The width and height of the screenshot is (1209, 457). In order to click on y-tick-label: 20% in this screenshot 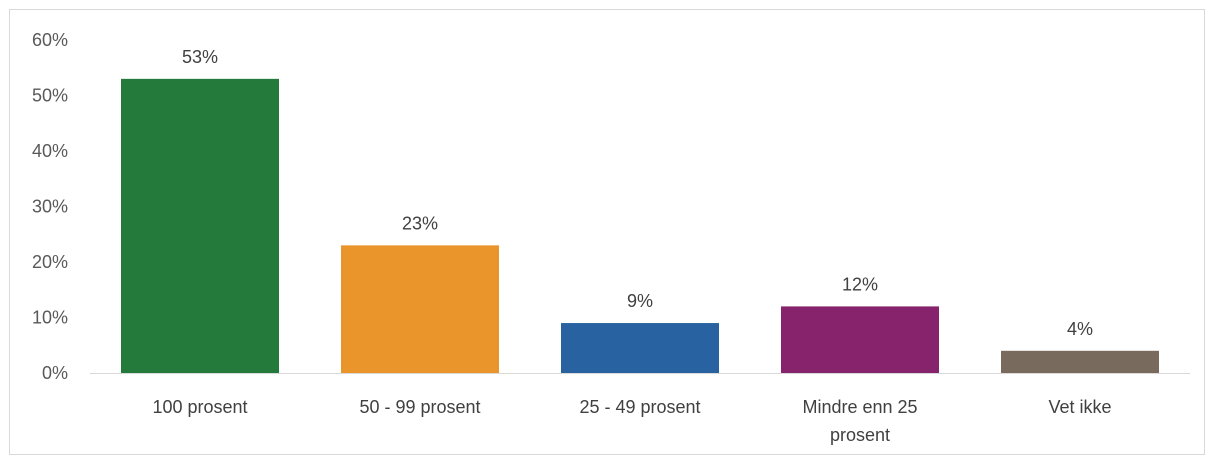, I will do `click(50, 262)`.